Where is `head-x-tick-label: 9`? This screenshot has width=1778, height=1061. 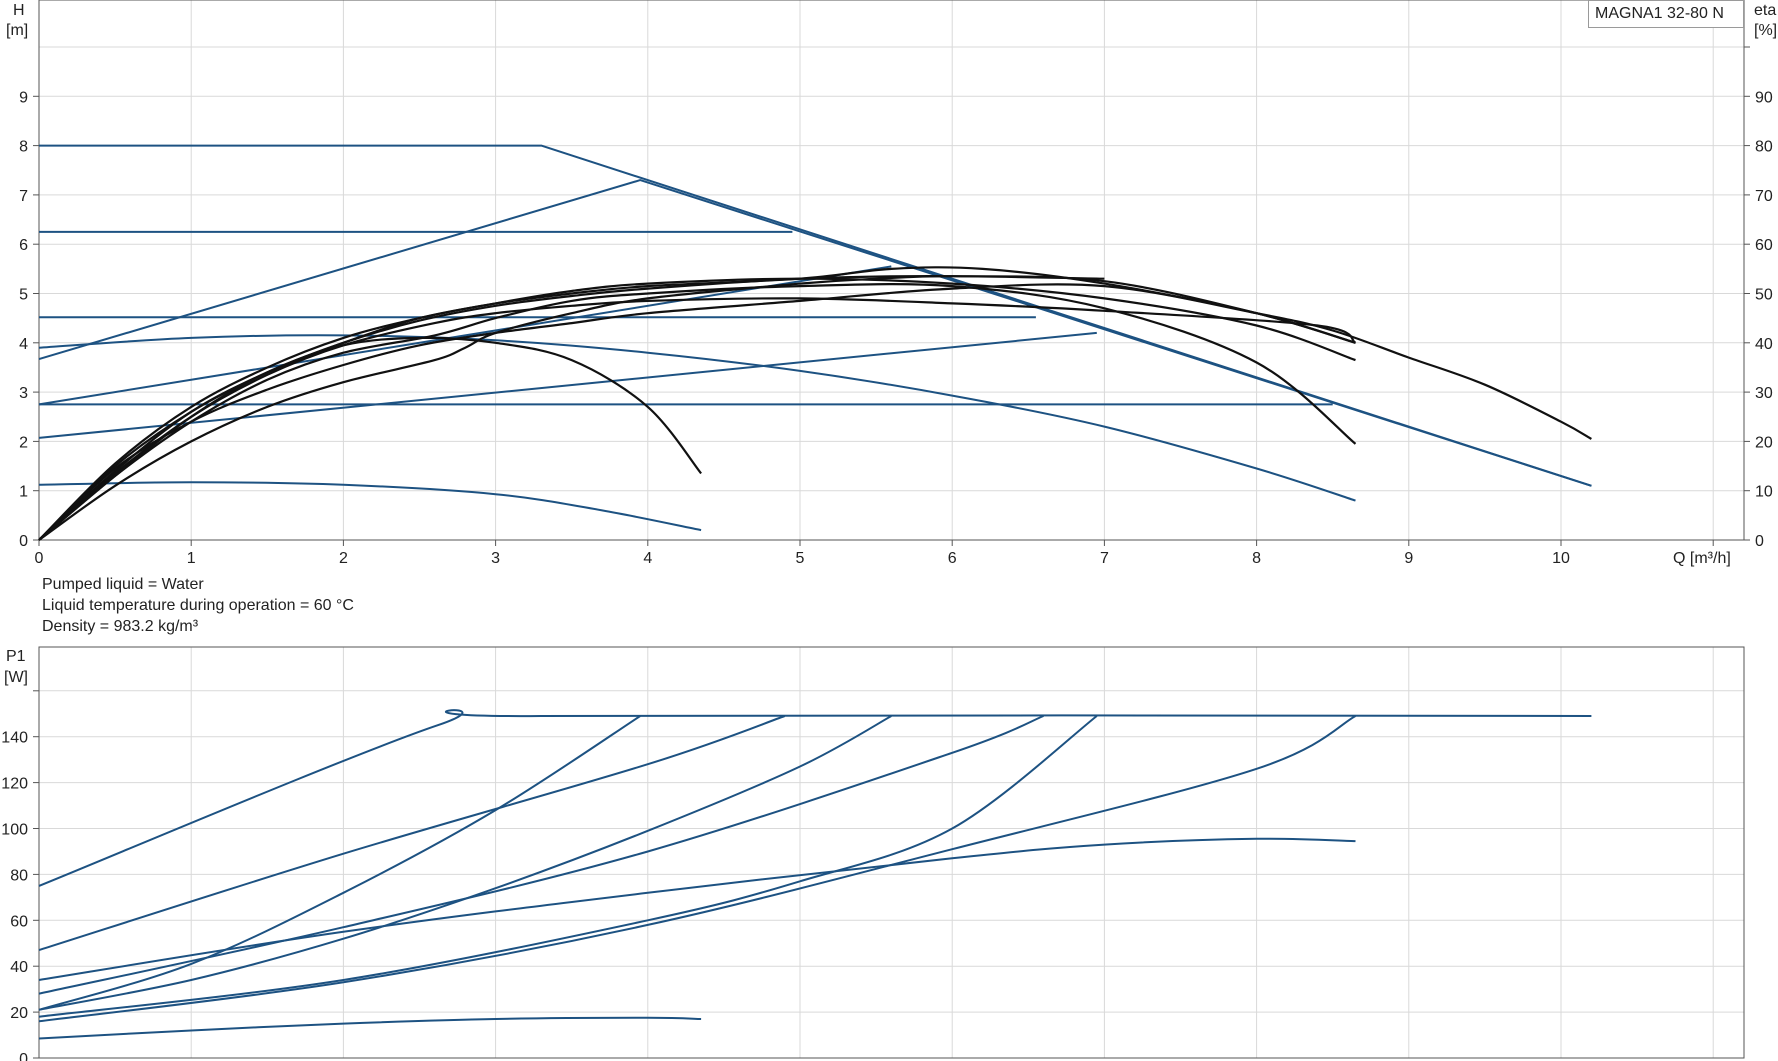 head-x-tick-label: 9 is located at coordinates (1408, 558).